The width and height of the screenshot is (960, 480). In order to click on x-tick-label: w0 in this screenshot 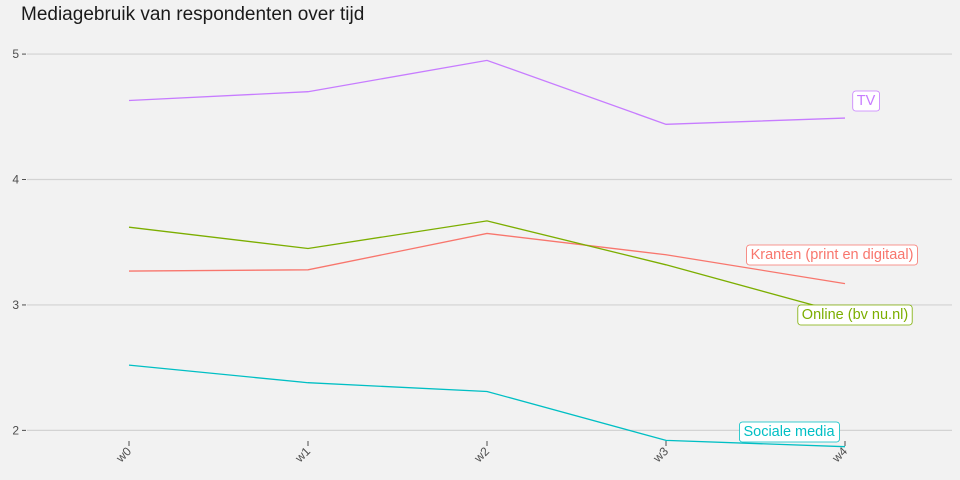, I will do `click(124, 455)`.